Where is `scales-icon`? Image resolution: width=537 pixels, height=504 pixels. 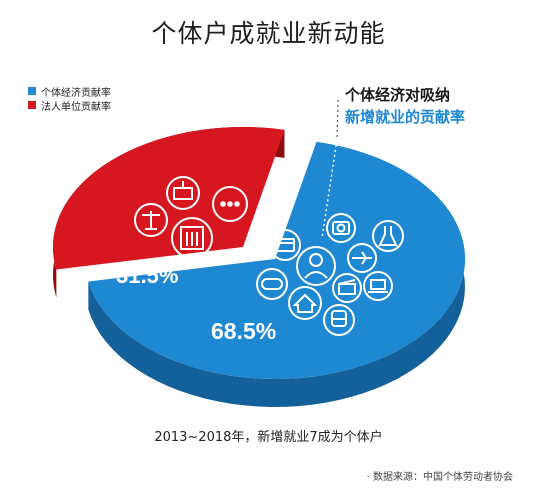
scales-icon is located at coordinates (151, 220).